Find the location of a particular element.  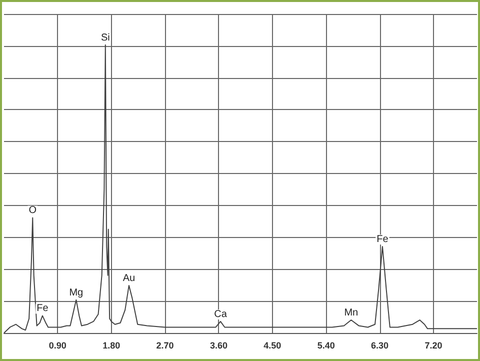

x-tick-label: 5.40 is located at coordinates (326, 345).